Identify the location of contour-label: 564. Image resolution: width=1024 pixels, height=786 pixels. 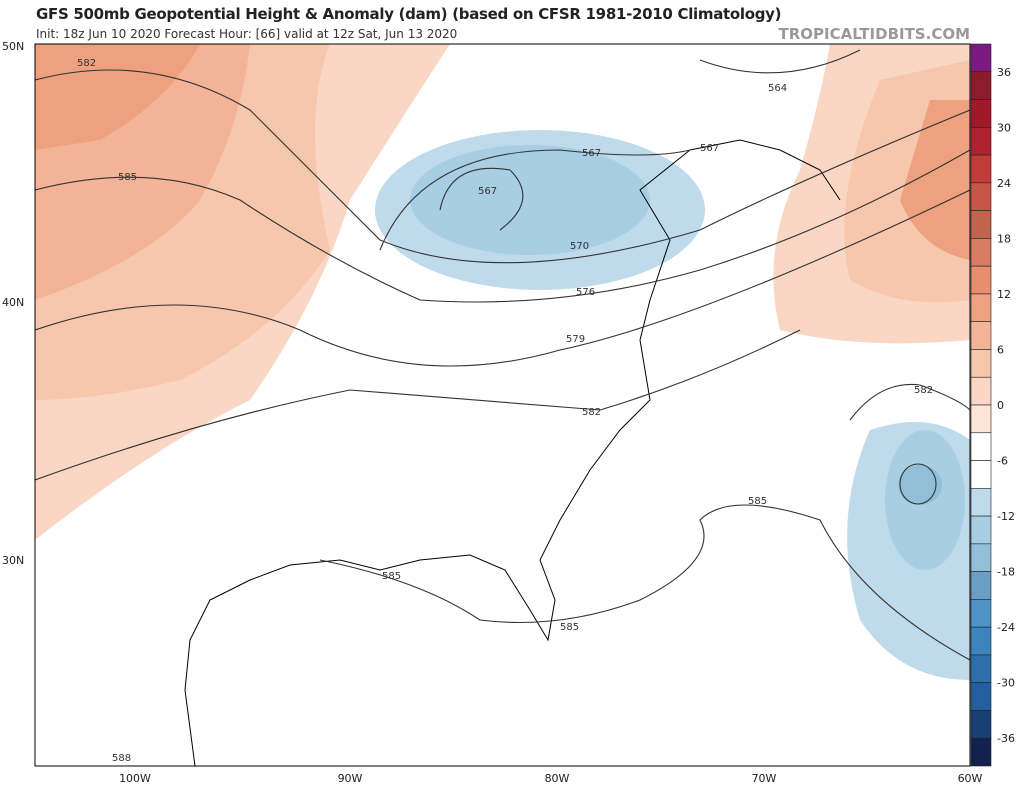
(777, 88).